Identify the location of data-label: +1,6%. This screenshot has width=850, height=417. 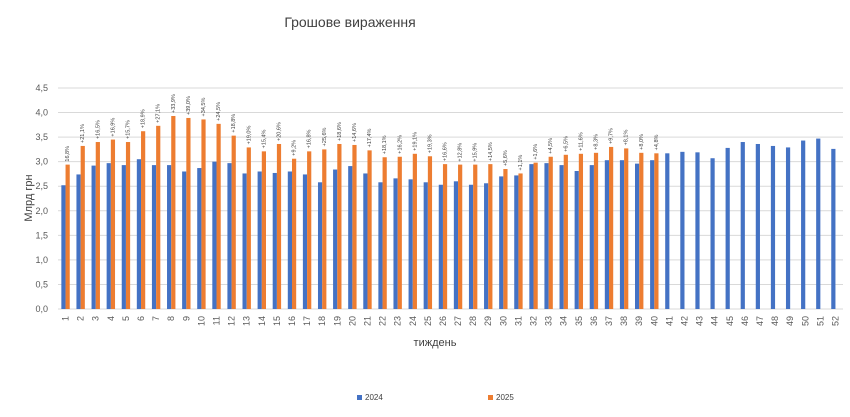
(536, 152).